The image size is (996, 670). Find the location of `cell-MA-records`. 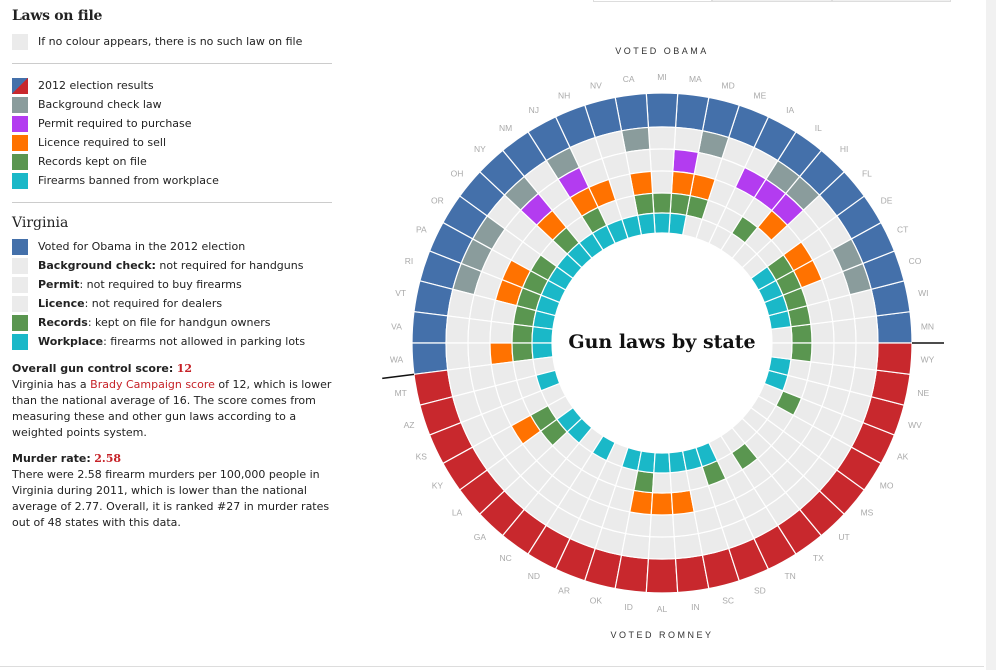

cell-MA-records is located at coordinates (680, 204).